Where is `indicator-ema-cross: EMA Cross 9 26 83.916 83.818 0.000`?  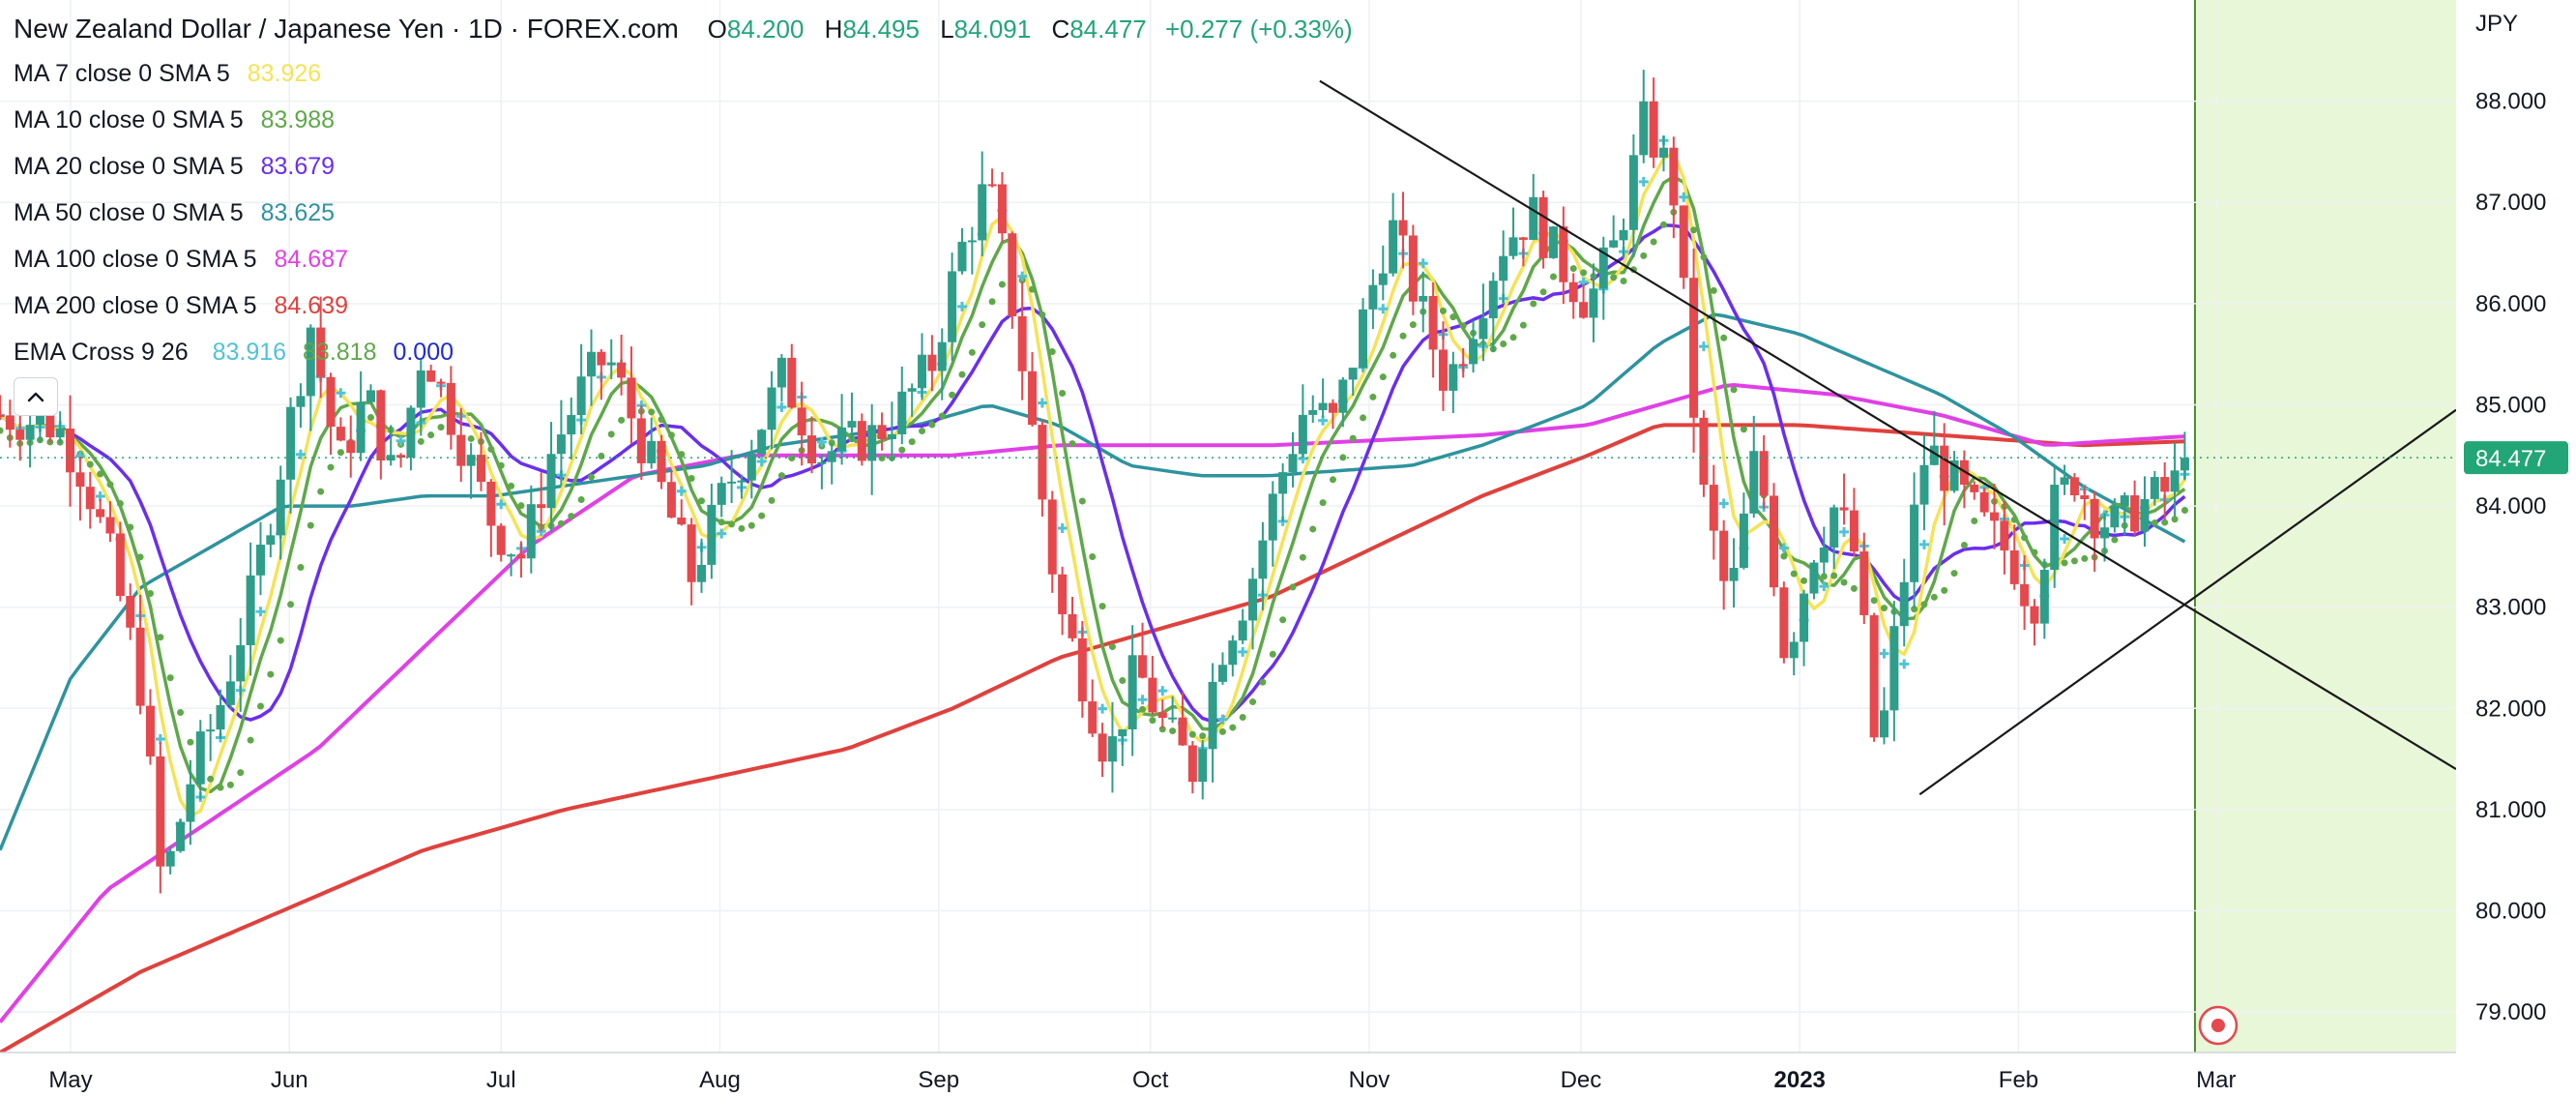
indicator-ema-cross: EMA Cross 9 26 83.916 83.818 0.000 is located at coordinates (683, 352).